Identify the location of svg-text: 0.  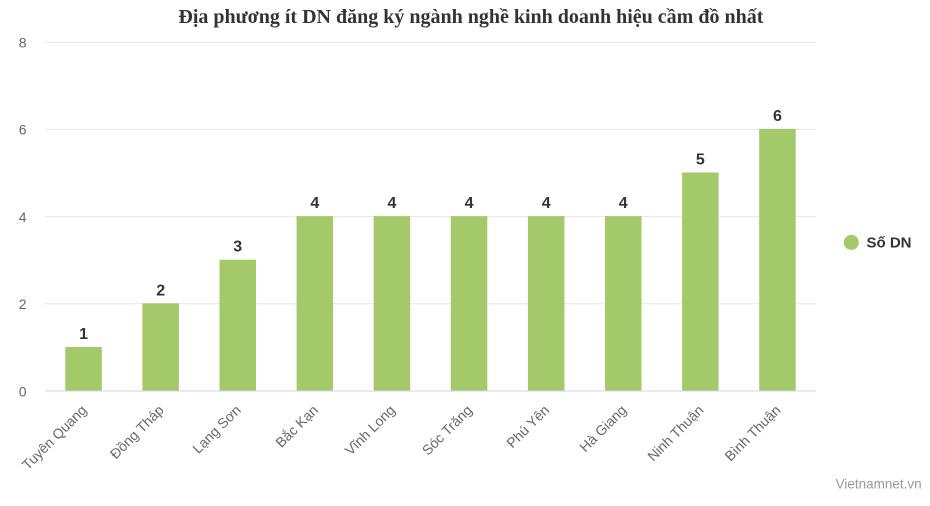
(23, 391).